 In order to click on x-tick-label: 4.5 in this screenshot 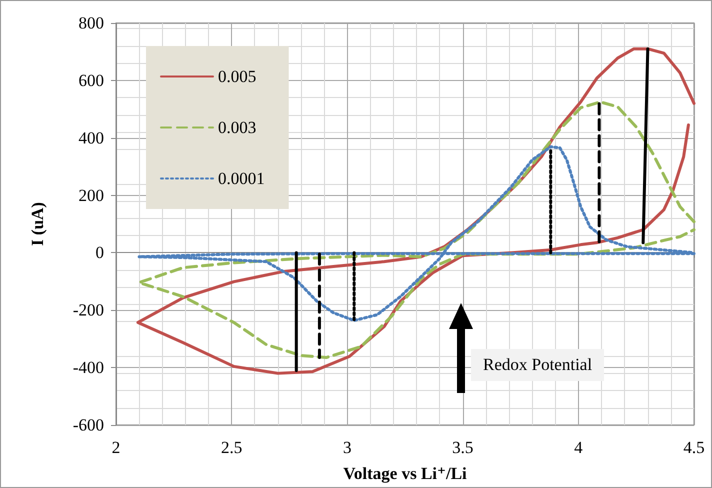, I will do `click(694, 447)`.